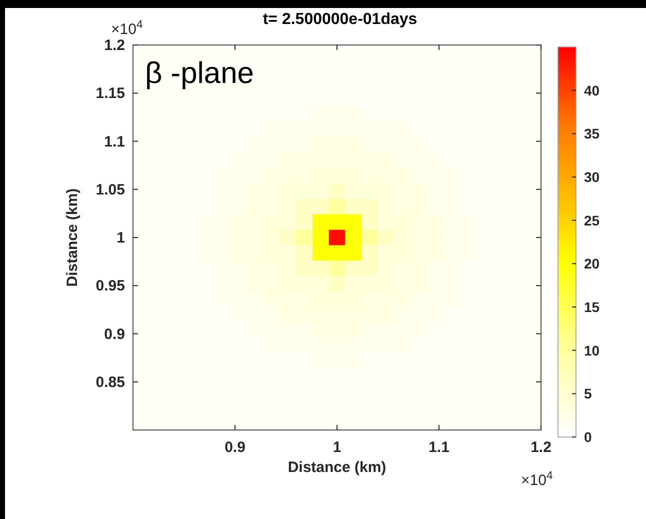 The image size is (646, 519). Describe the element at coordinates (592, 264) in the screenshot. I see `color-bar-label: 20` at that location.